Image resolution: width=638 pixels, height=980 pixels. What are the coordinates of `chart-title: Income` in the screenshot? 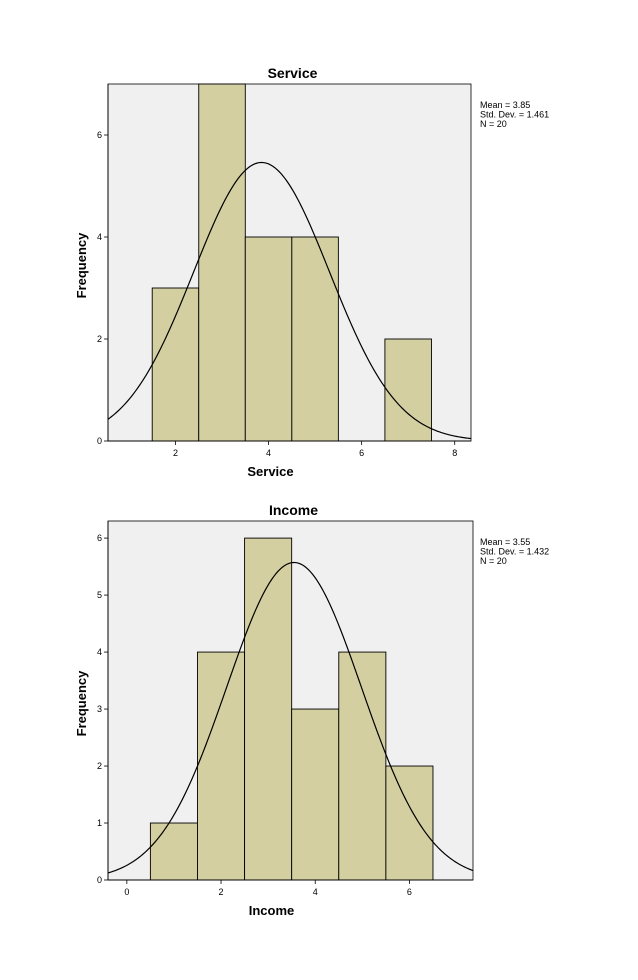 It's located at (293, 510).